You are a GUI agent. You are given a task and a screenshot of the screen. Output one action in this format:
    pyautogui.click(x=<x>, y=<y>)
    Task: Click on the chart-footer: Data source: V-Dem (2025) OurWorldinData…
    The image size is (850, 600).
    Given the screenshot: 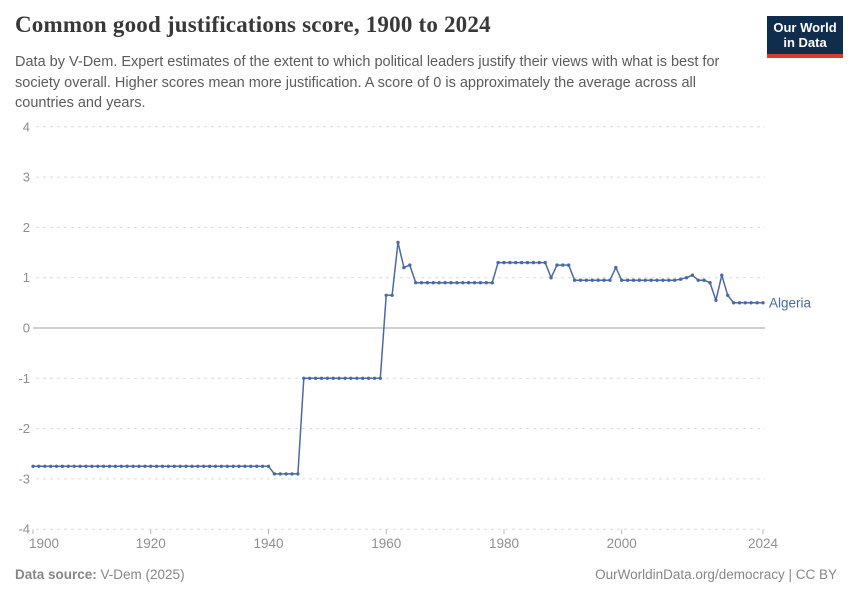 What is the action you would take?
    pyautogui.click(x=426, y=574)
    